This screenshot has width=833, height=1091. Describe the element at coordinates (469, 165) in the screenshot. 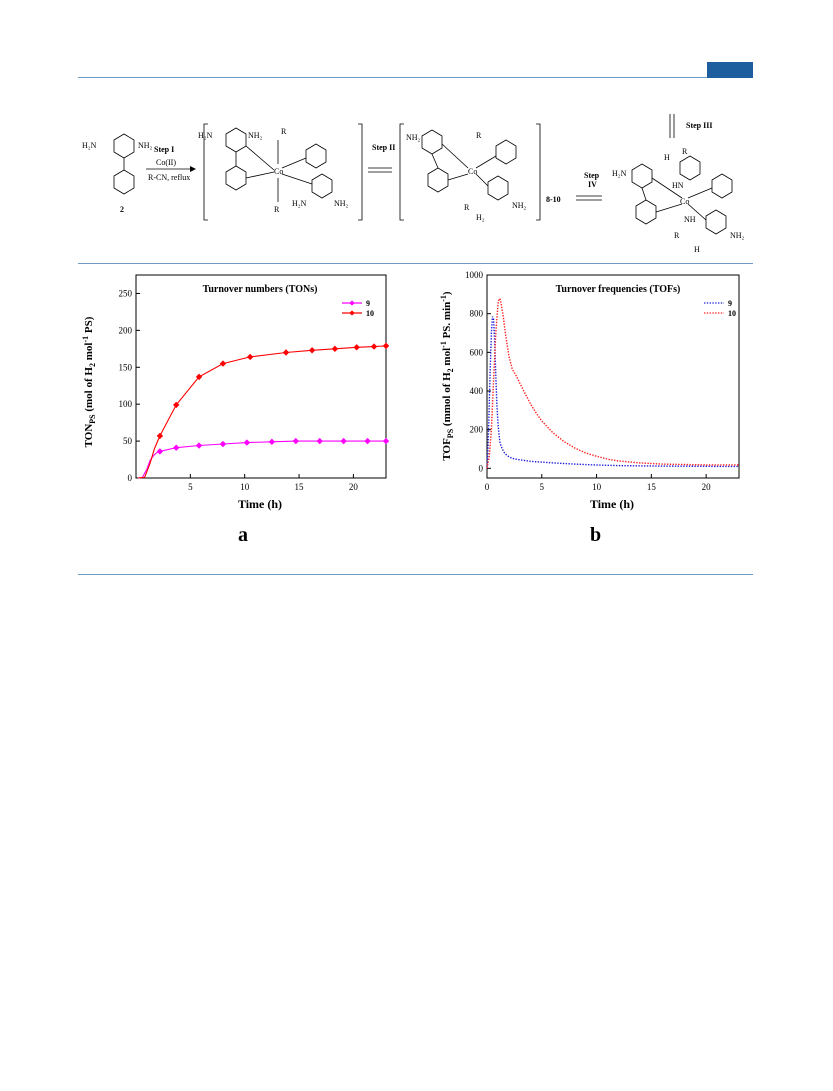

I see `intermediate-2-rings` at that location.